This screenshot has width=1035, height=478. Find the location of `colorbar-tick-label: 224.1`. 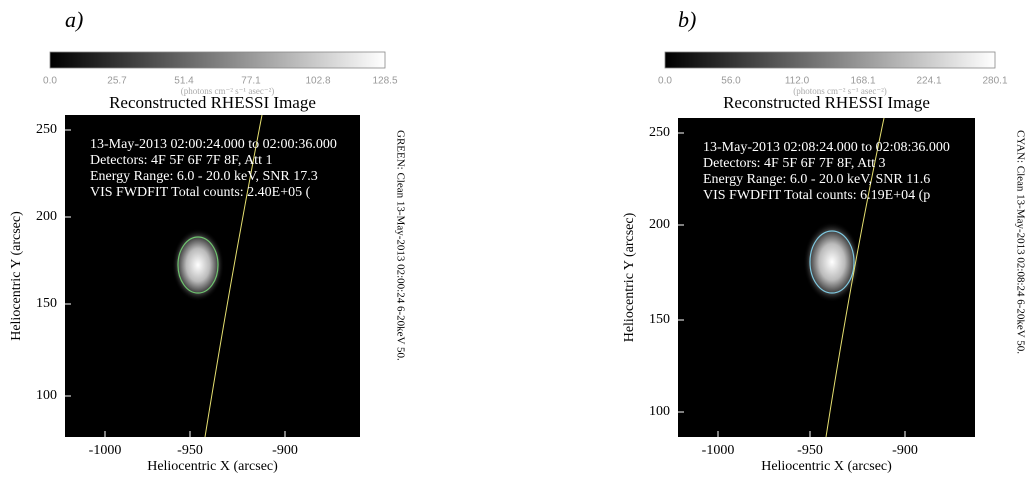

colorbar-tick-label: 224.1 is located at coordinates (928, 81).